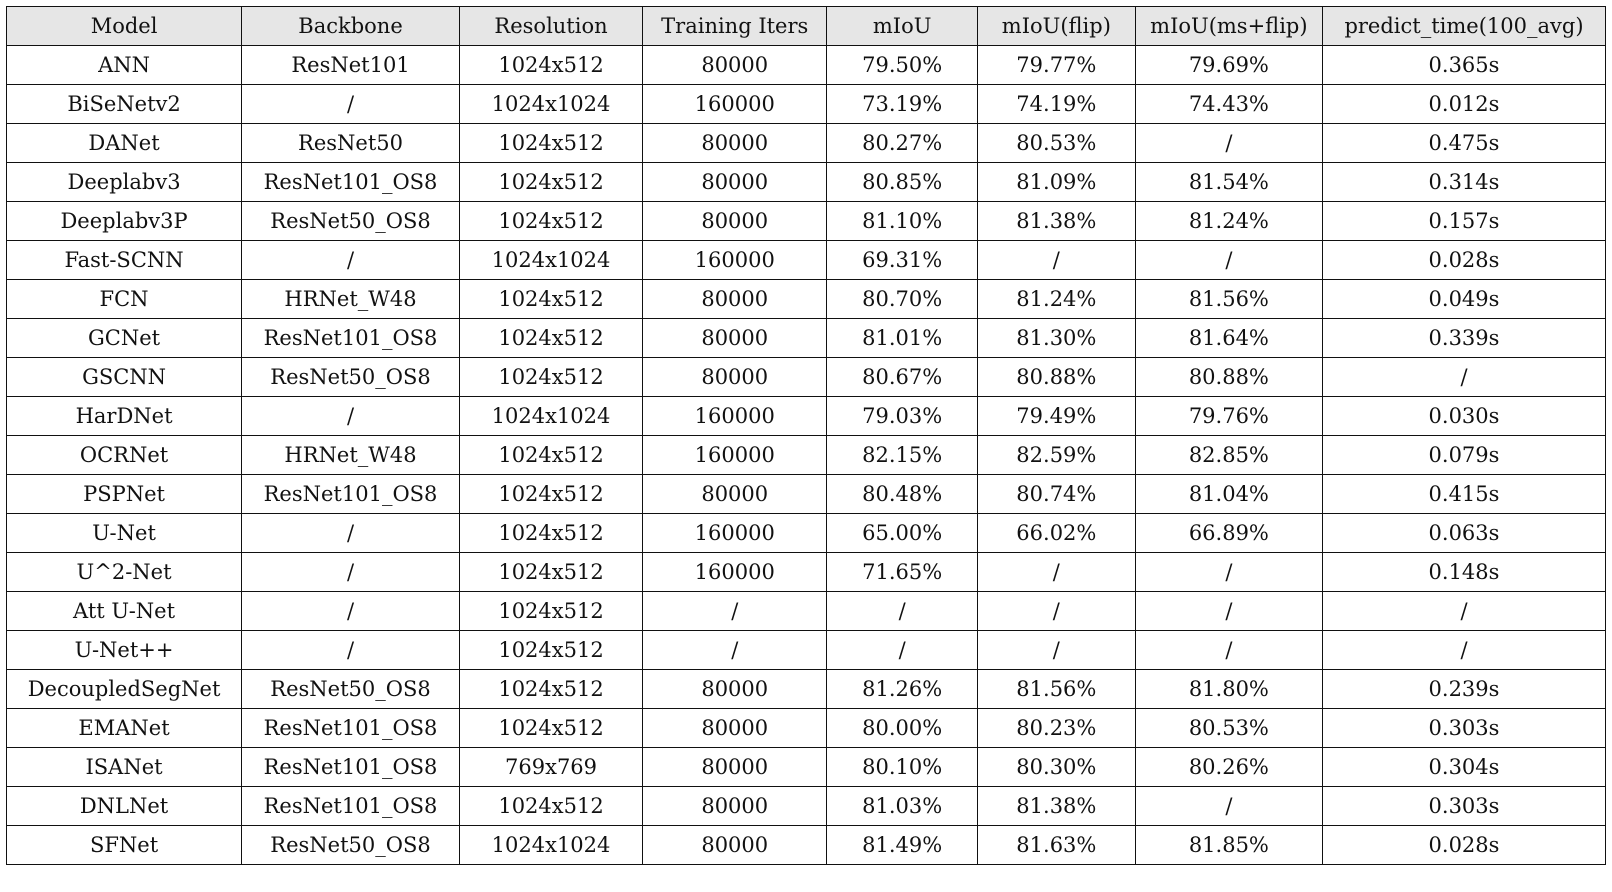  What do you see at coordinates (124, 338) in the screenshot?
I see `cell-model: GCNet` at bounding box center [124, 338].